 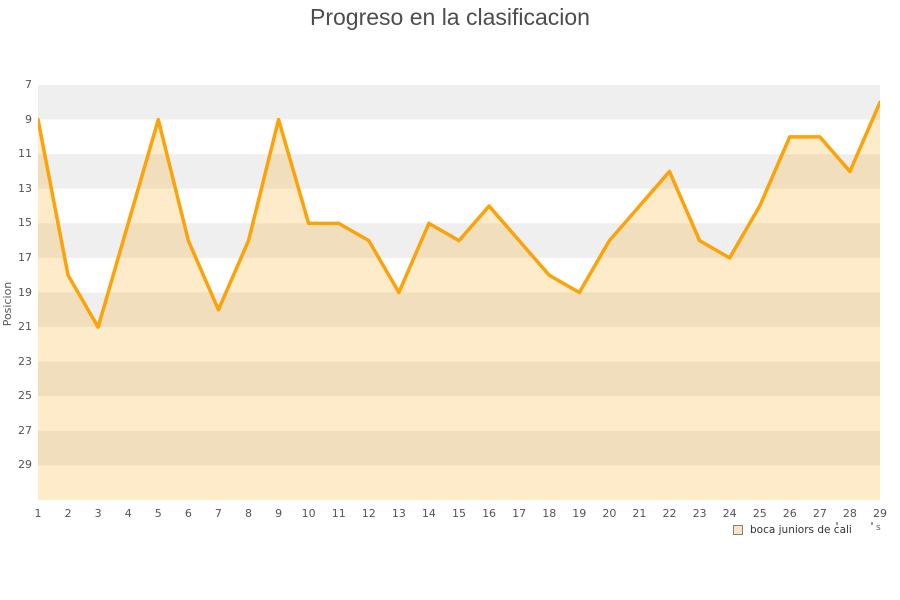 What do you see at coordinates (25, 327) in the screenshot?
I see `y-tick-label: 21` at bounding box center [25, 327].